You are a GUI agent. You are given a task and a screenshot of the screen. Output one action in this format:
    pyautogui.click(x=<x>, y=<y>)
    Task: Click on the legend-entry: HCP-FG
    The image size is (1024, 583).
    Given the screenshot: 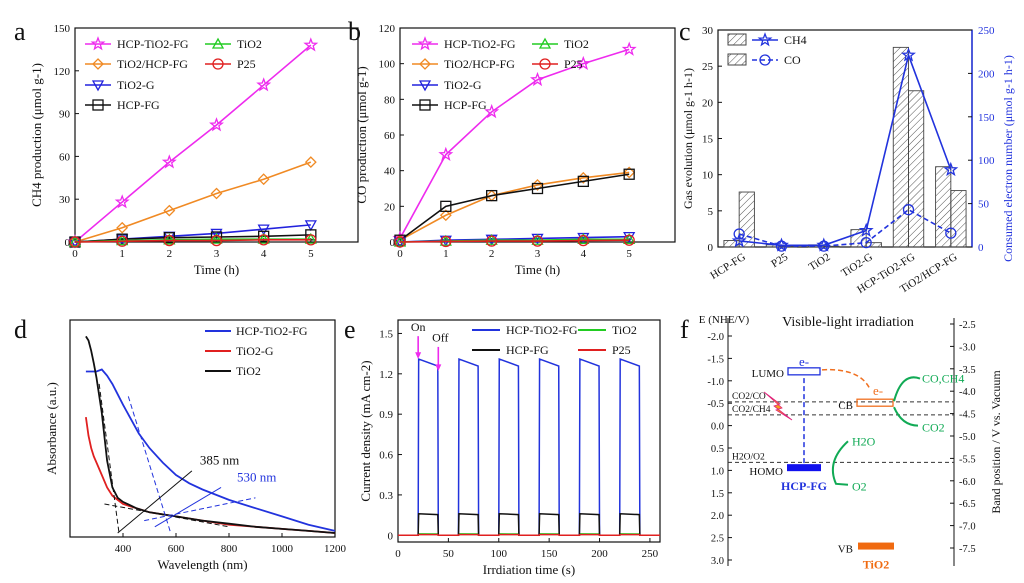 What is the action you would take?
    pyautogui.click(x=465, y=105)
    